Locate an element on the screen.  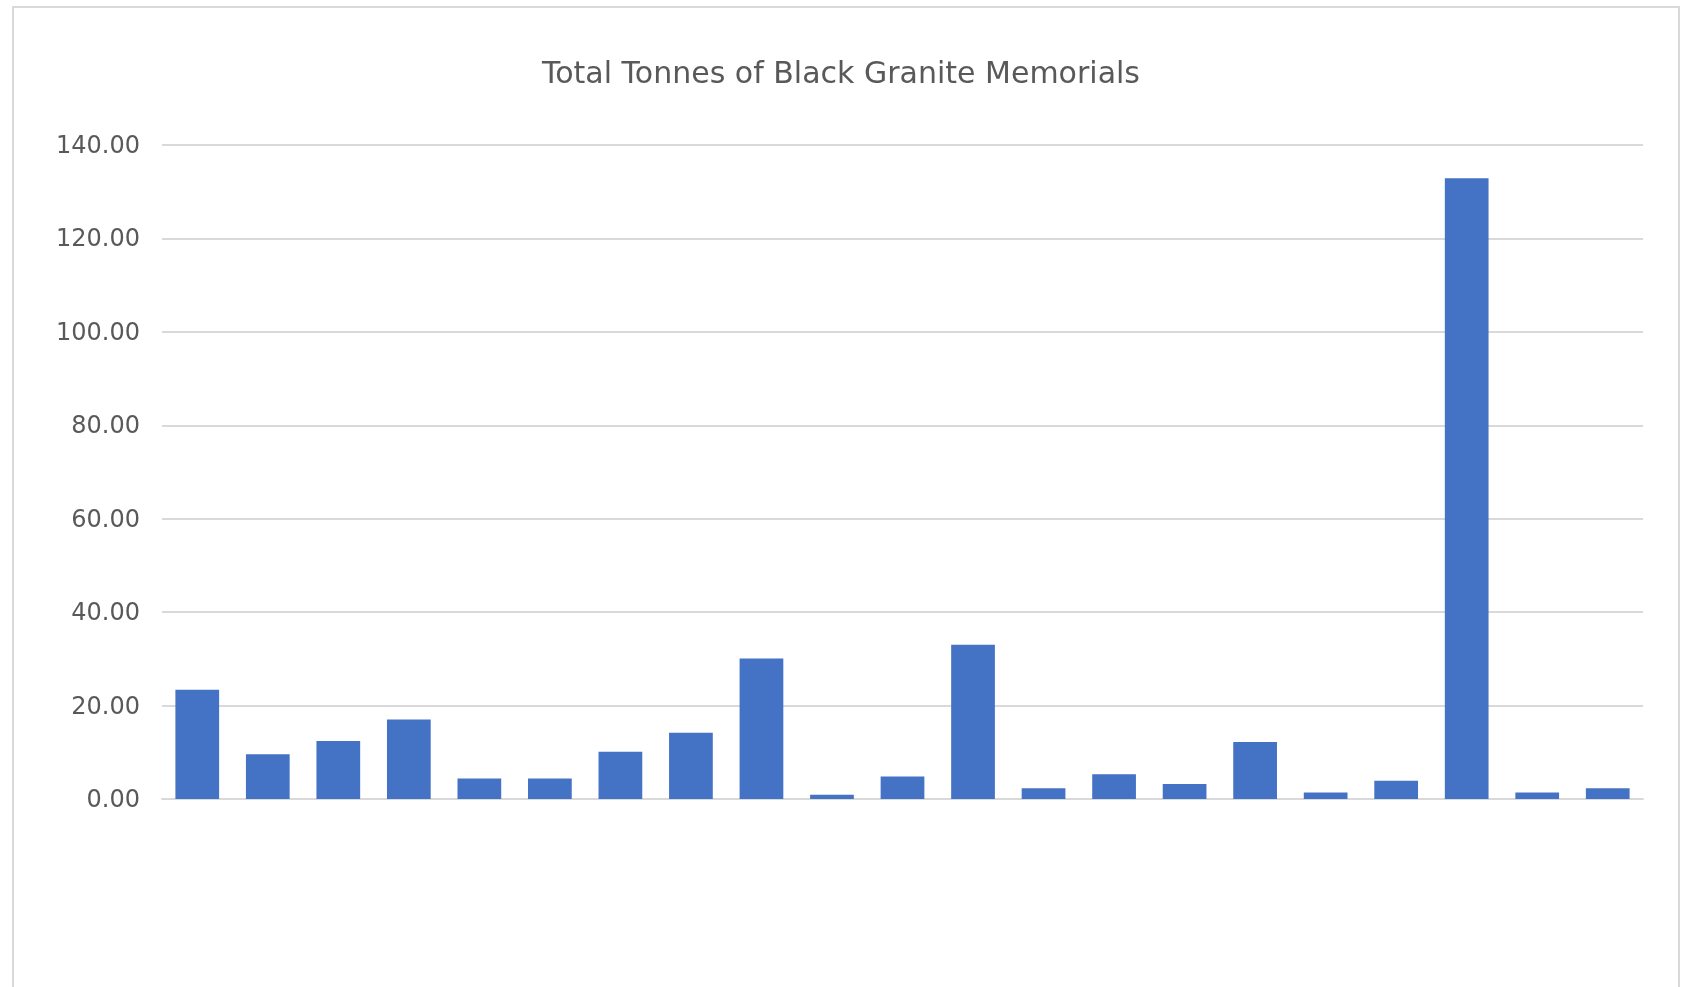
y-tick-label: 20.00 is located at coordinates (105, 705).